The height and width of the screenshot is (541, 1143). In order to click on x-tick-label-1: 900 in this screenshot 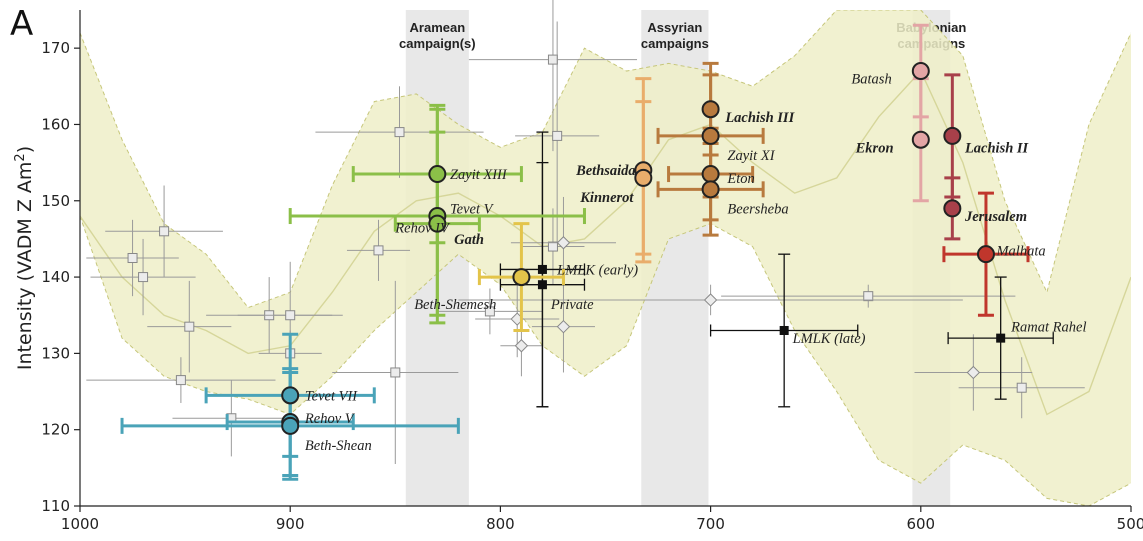, I will do `click(290, 524)`.